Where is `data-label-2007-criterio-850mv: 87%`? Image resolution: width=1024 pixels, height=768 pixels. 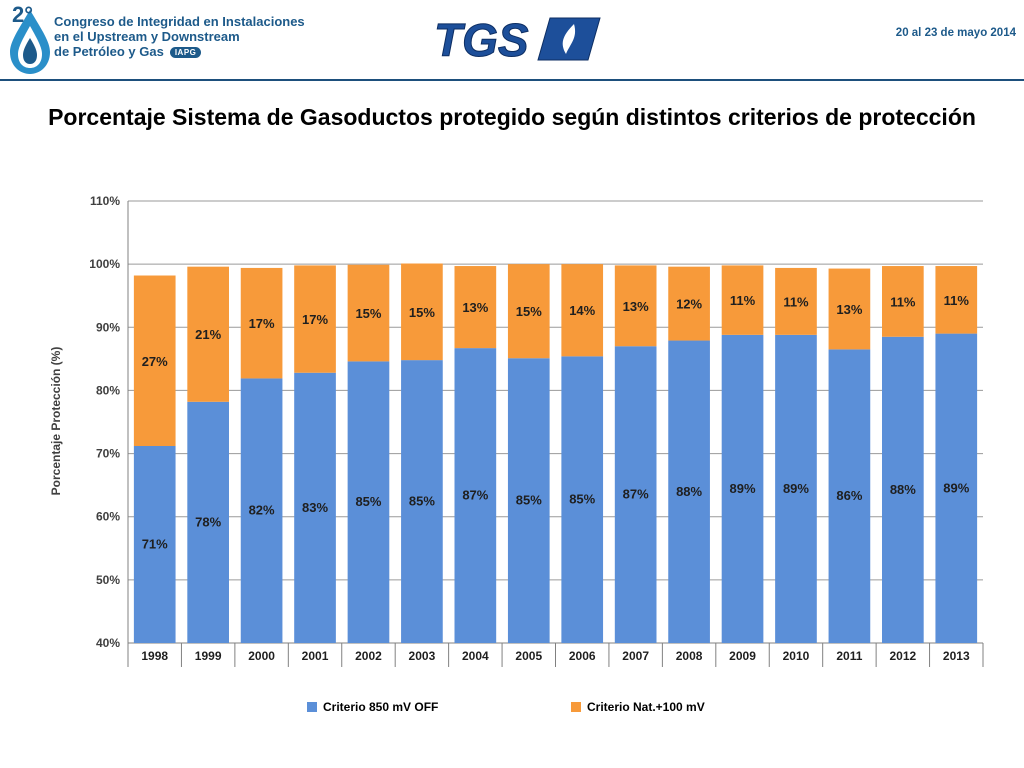
data-label-2007-criterio-850mv: 87% is located at coordinates (636, 494).